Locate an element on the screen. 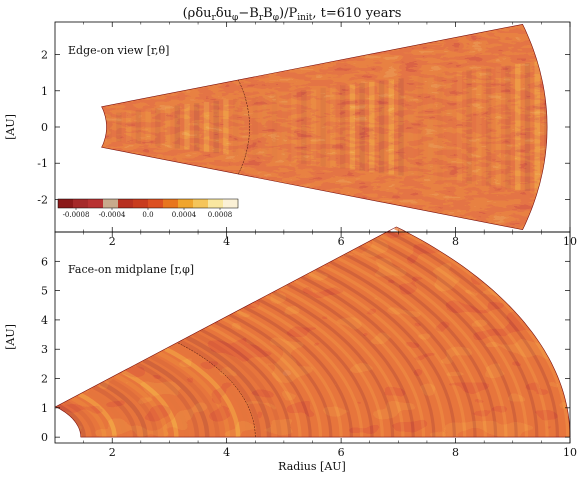  colorbar: -0.0008 -0.0004 0.0 0.0004 0.0008 is located at coordinates (148, 208).